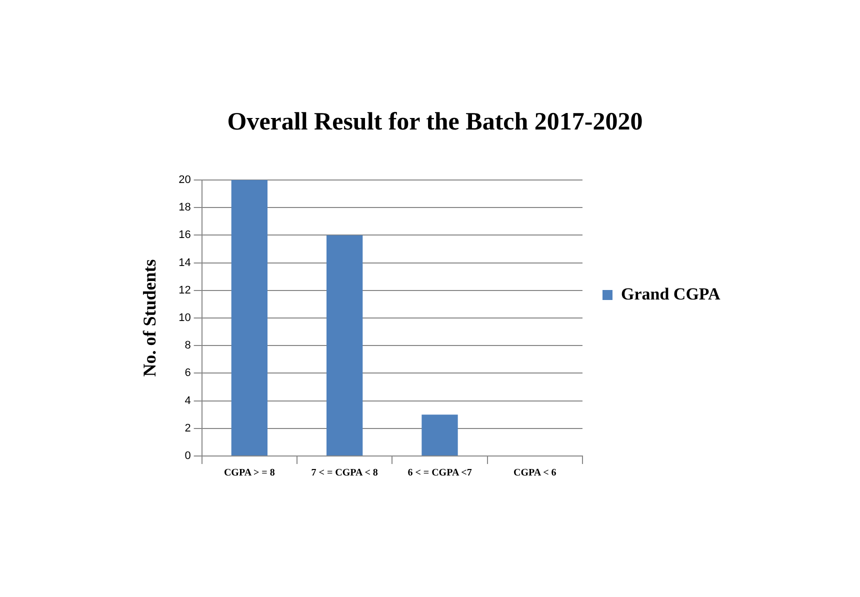 This screenshot has height=597, width=860. I want to click on y-tick-label: 0, so click(187, 456).